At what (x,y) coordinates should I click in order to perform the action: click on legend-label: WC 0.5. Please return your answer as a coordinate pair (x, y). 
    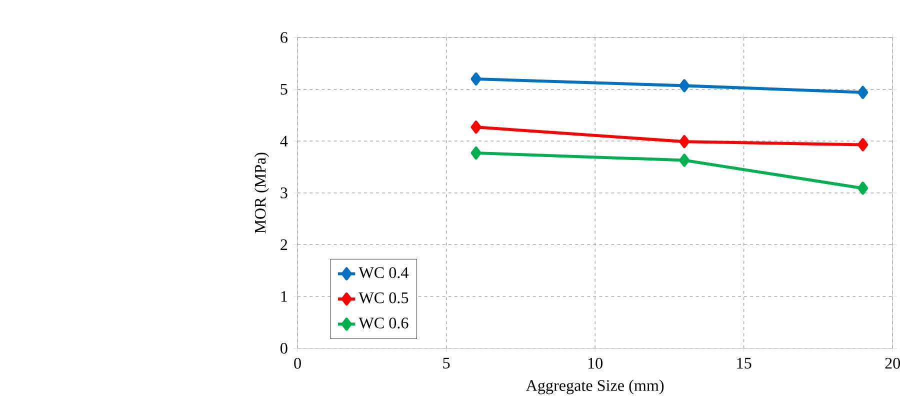
    Looking at the image, I should click on (383, 298).